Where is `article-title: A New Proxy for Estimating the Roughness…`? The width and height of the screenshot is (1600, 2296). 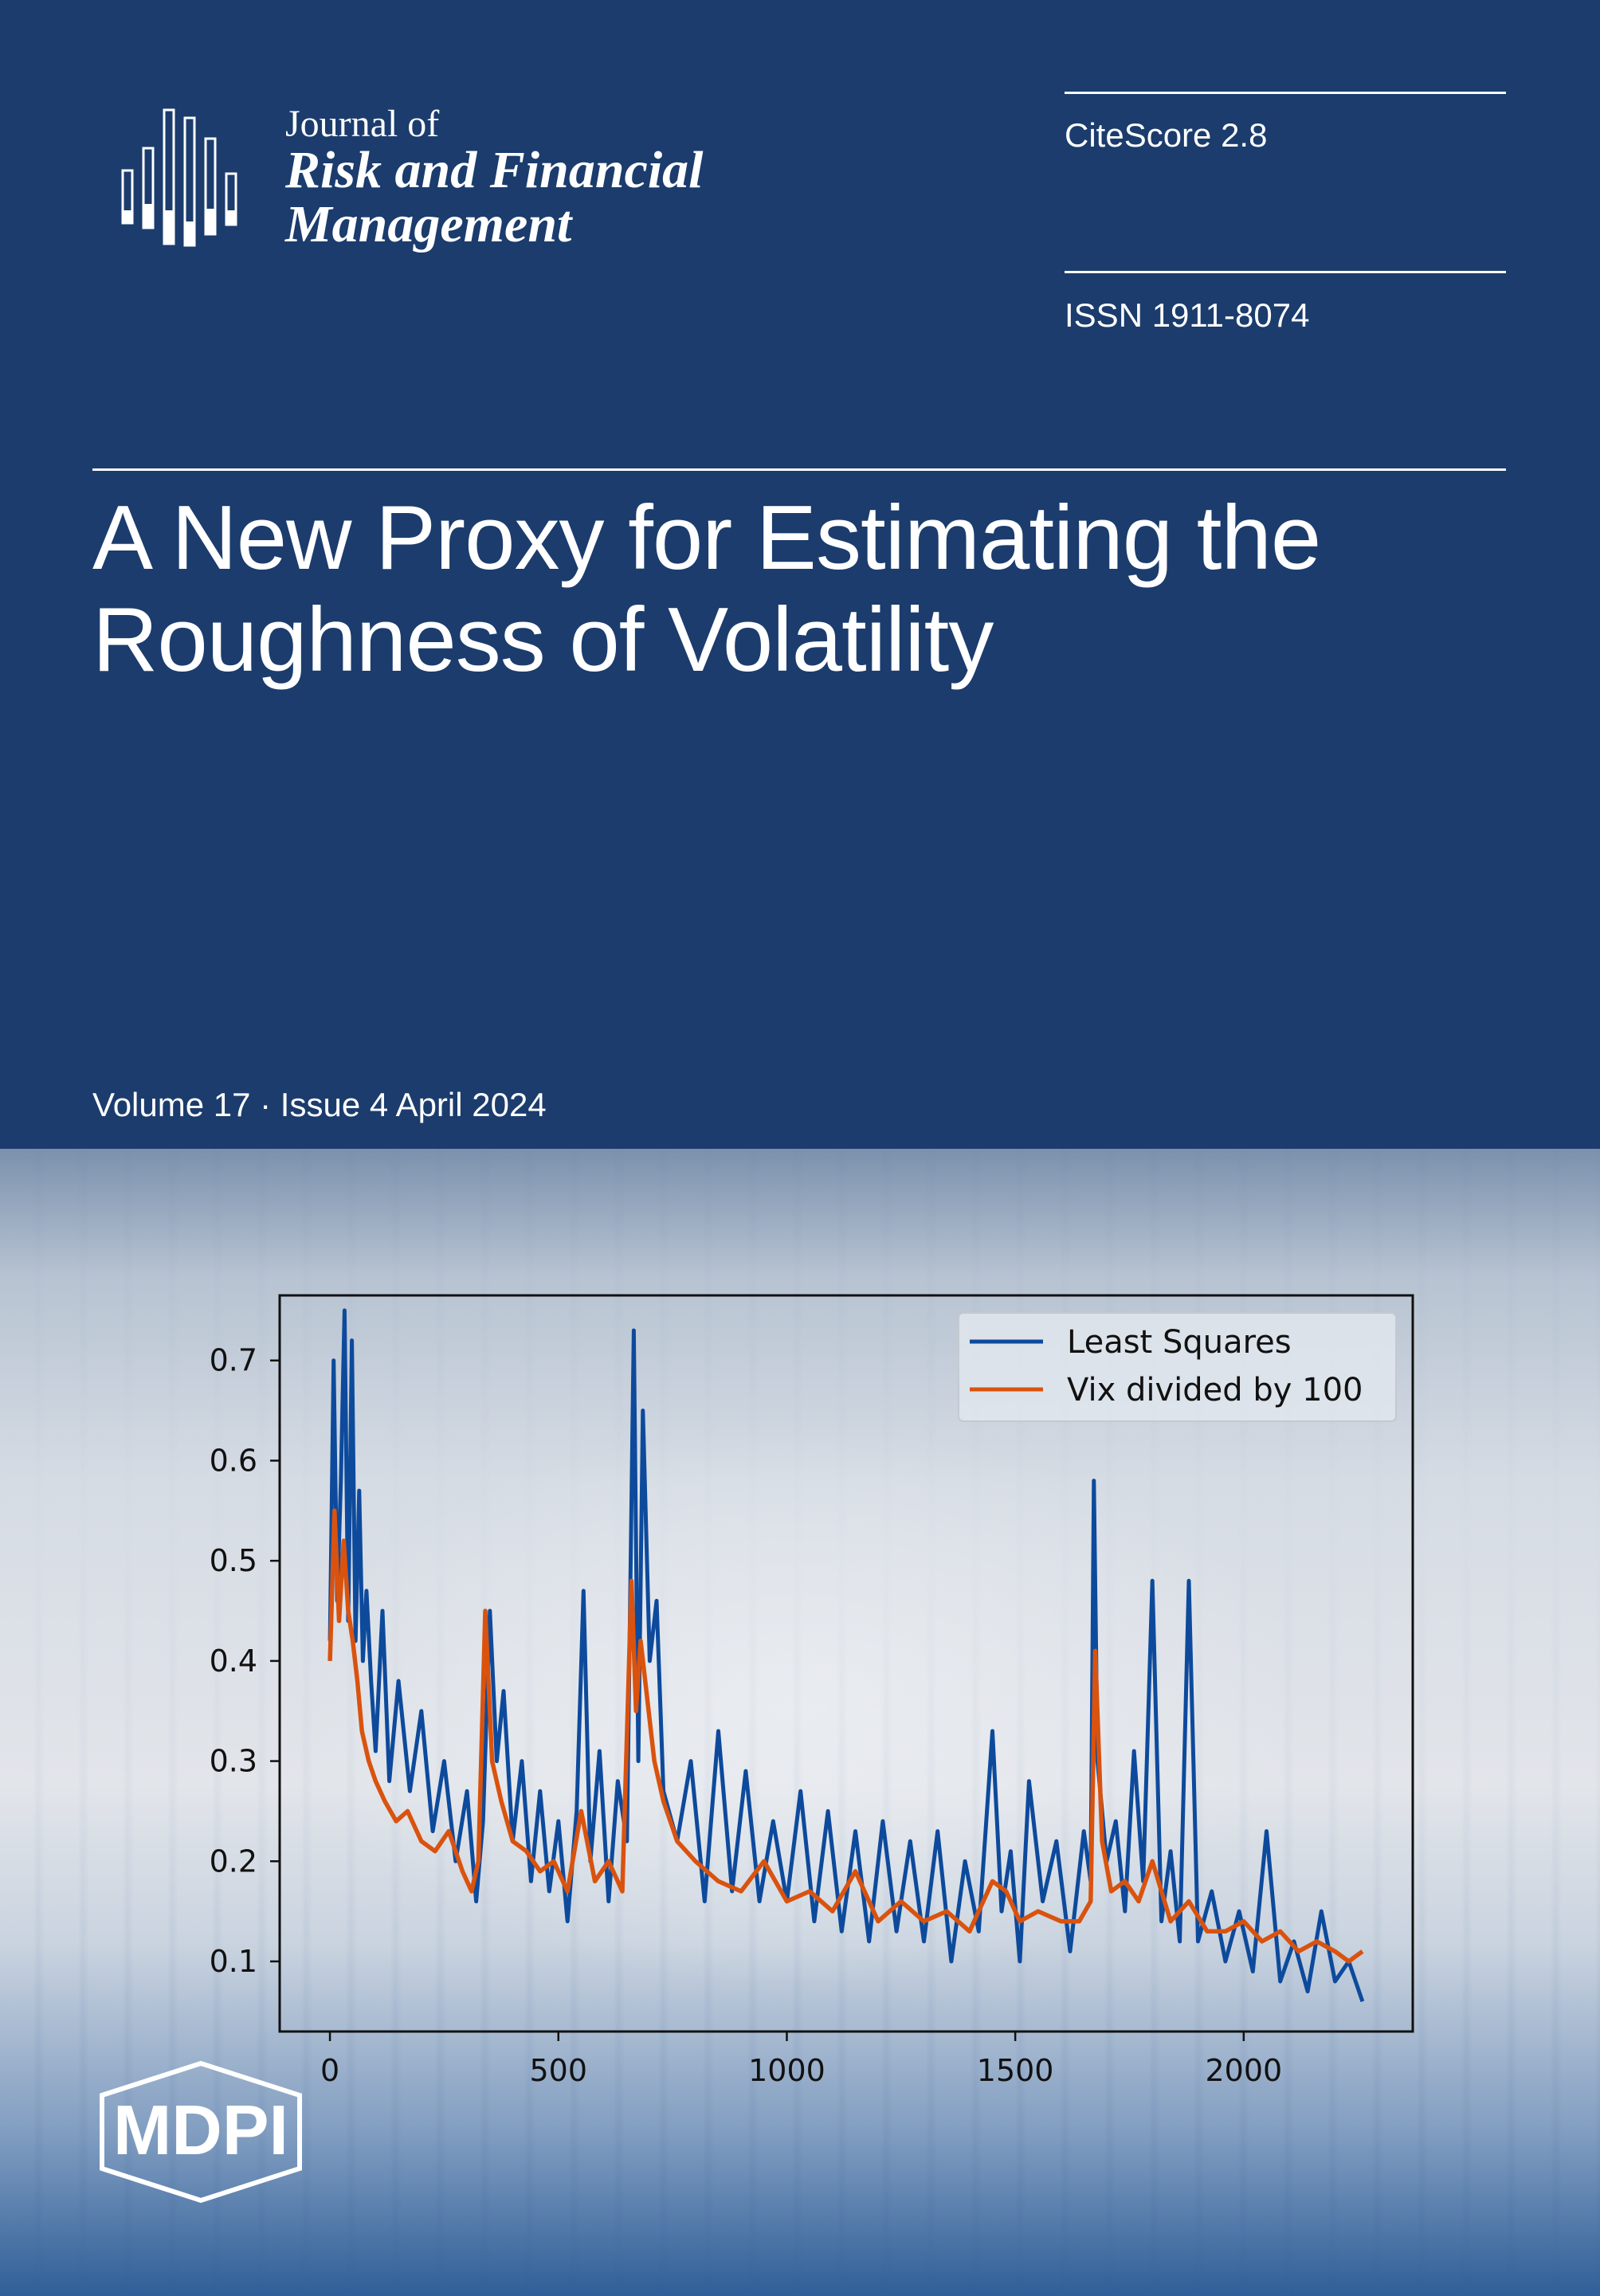 article-title: A New Proxy for Estimating the Roughness… is located at coordinates (805, 590).